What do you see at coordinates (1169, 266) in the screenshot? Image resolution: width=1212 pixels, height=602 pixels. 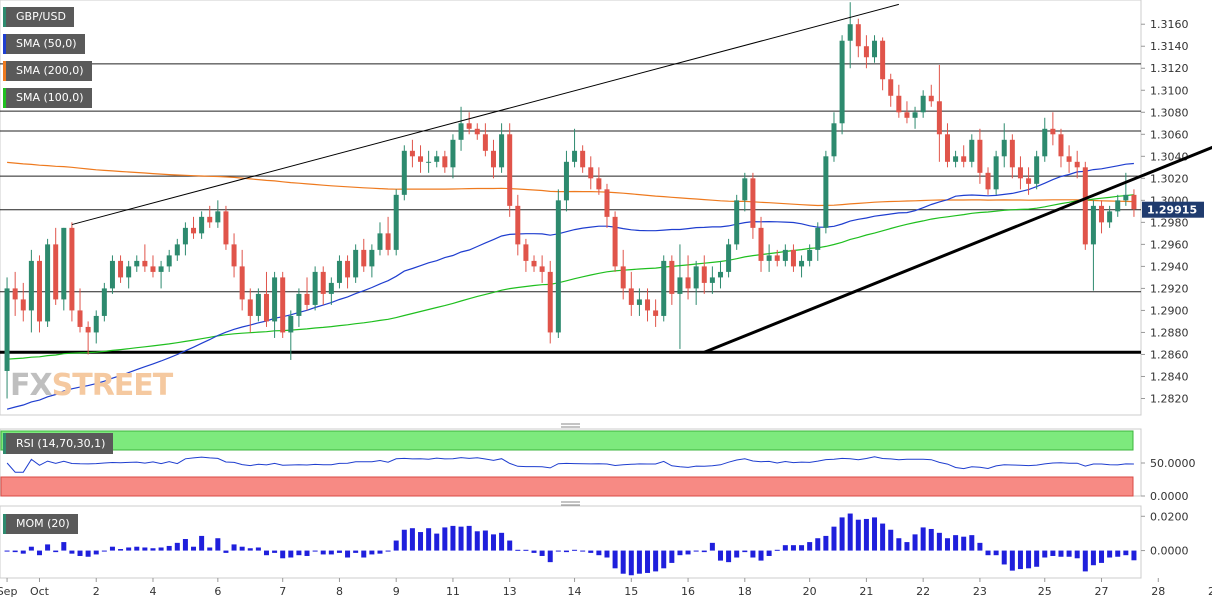 I see `price-tick-label: 1.2940` at bounding box center [1169, 266].